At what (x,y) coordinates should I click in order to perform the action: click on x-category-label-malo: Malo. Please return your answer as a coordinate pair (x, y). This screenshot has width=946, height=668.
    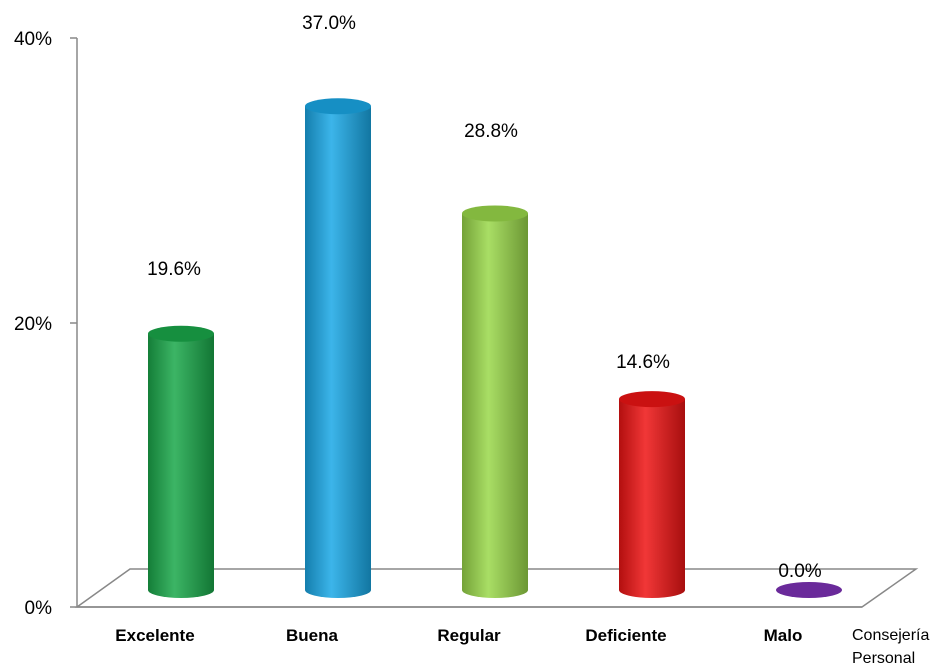
    Looking at the image, I should click on (783, 635).